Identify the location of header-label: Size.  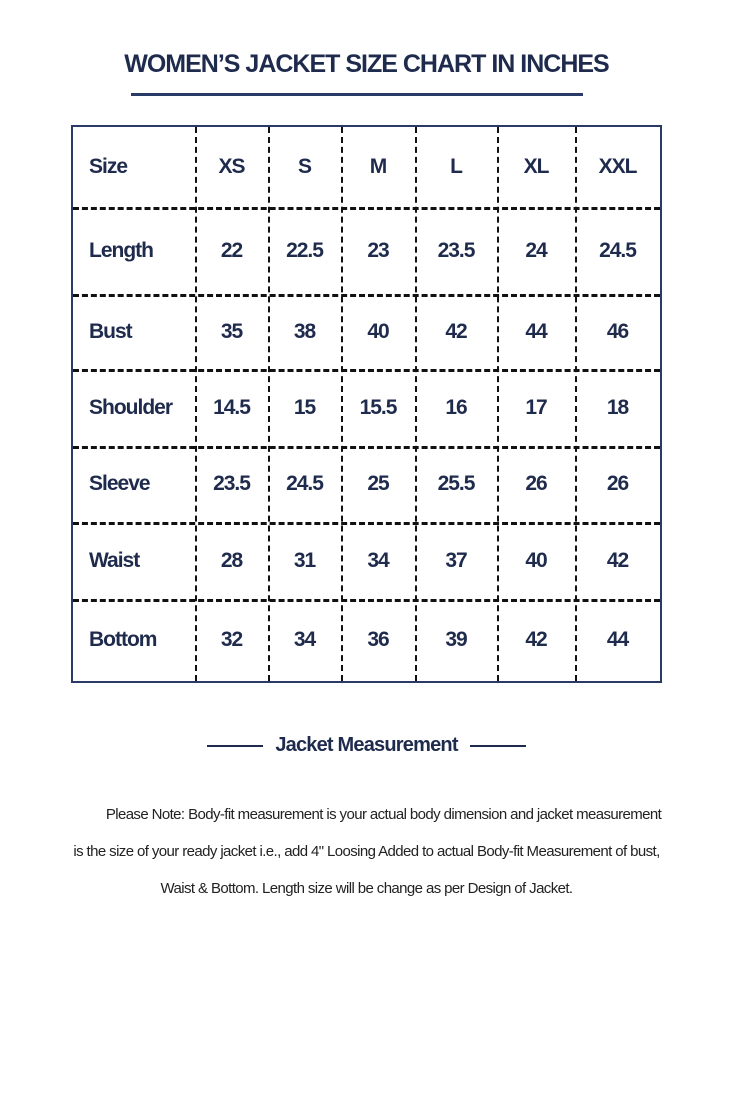
(134, 167).